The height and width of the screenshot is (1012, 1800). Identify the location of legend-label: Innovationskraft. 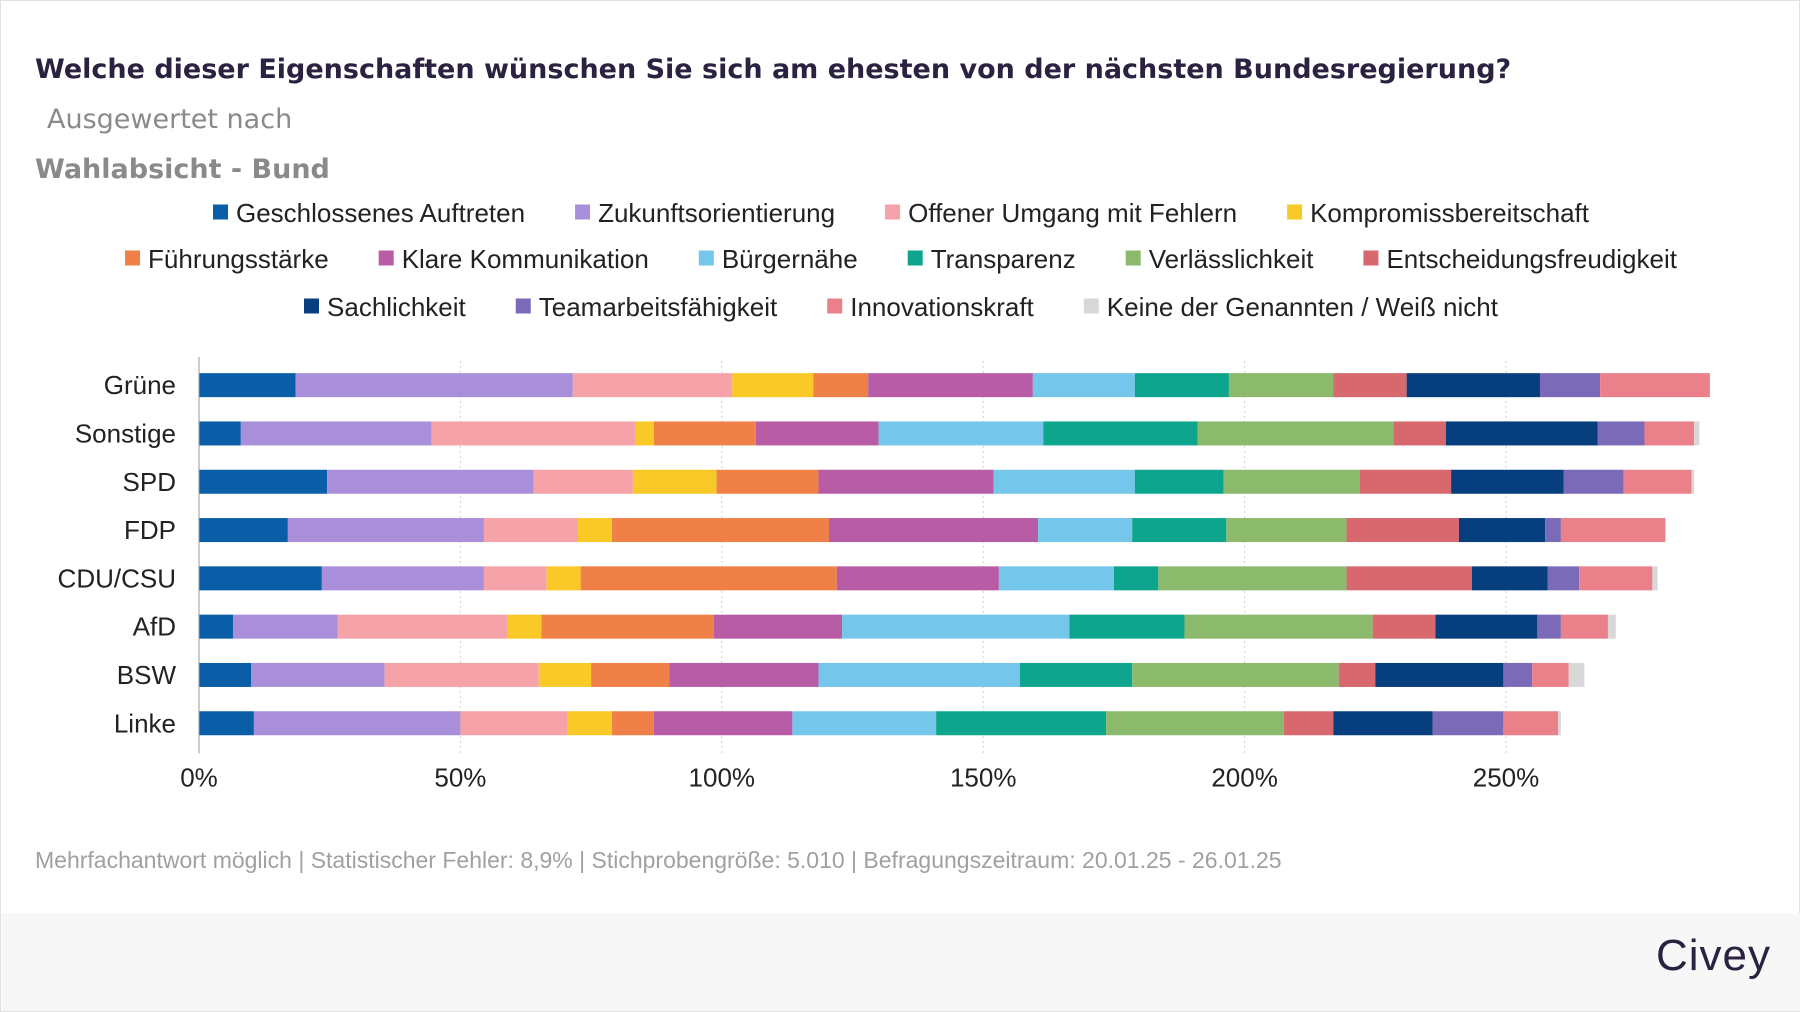
(942, 307).